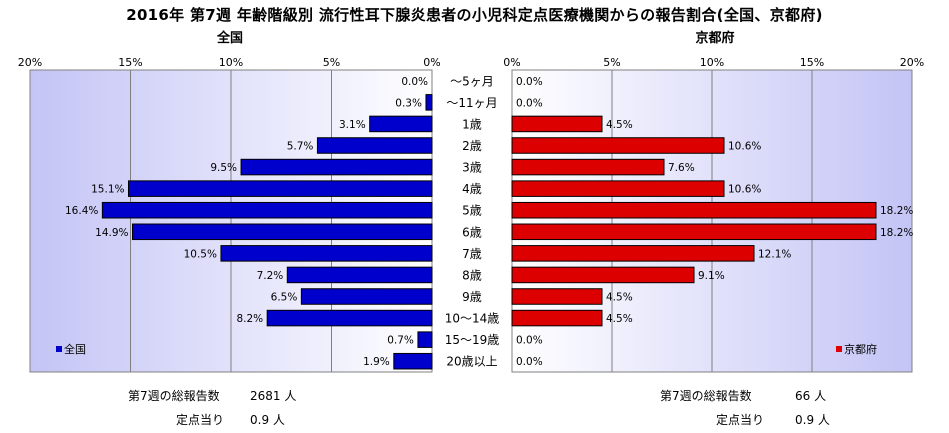 The image size is (949, 433). What do you see at coordinates (75, 349) in the screenshot?
I see `left-legend-label: 全国` at bounding box center [75, 349].